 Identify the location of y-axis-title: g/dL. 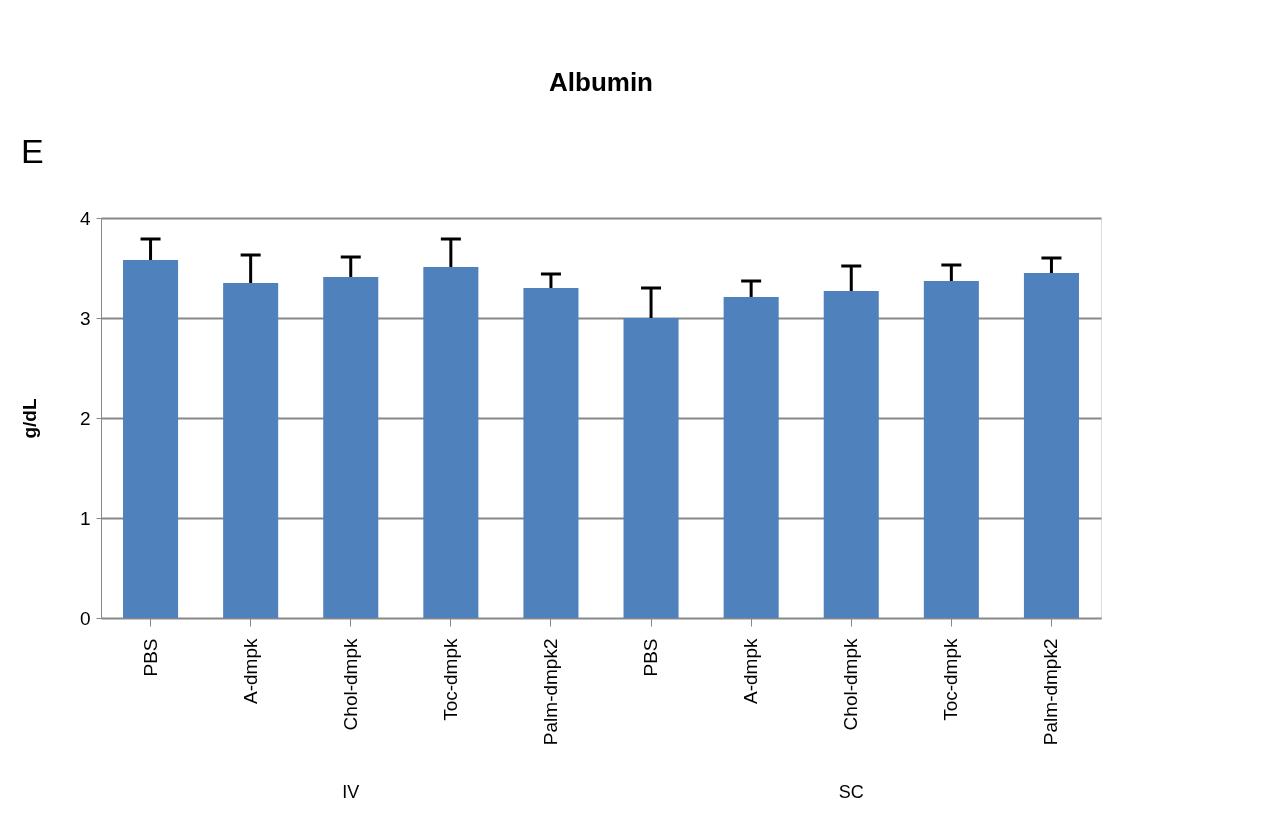
(29, 418).